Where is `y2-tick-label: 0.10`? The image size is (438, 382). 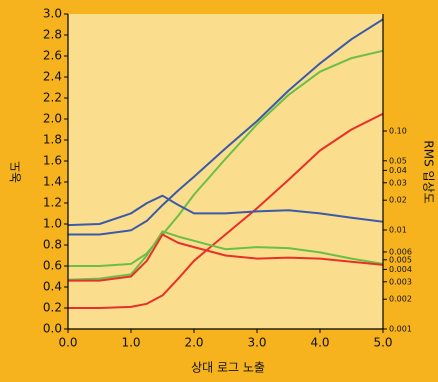
y2-tick-label: 0.10 is located at coordinates (398, 131).